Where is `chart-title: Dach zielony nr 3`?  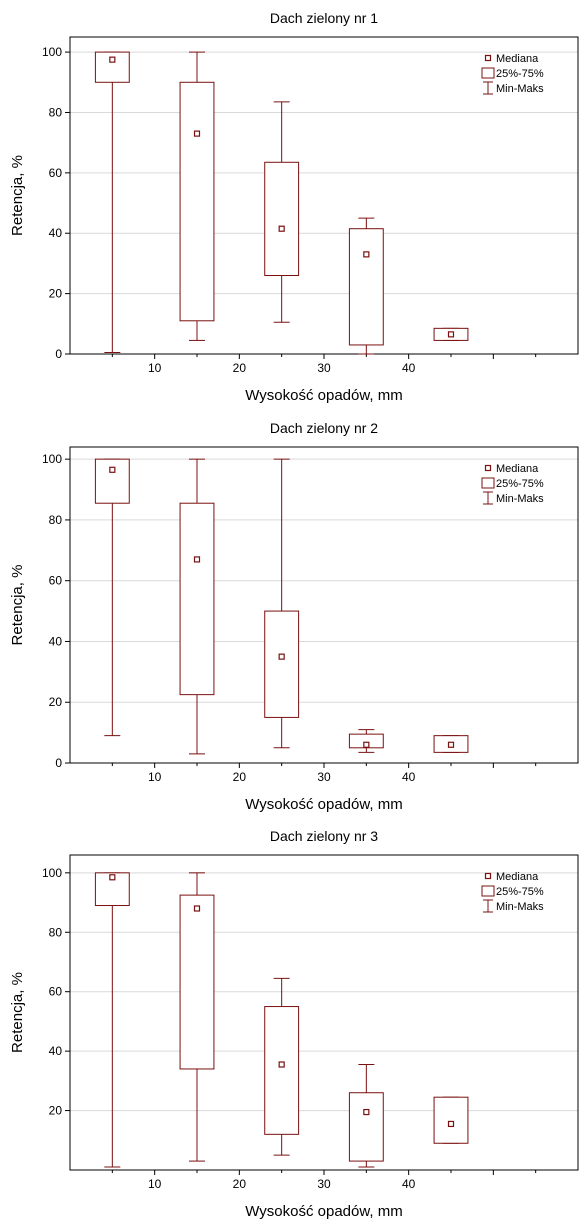 chart-title: Dach zielony nr 3 is located at coordinates (324, 836).